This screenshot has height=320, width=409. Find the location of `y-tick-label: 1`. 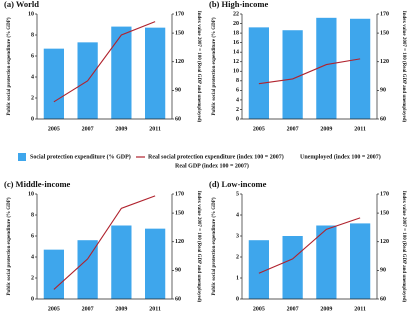

y-tick-label: 1 is located at coordinates (237, 278).